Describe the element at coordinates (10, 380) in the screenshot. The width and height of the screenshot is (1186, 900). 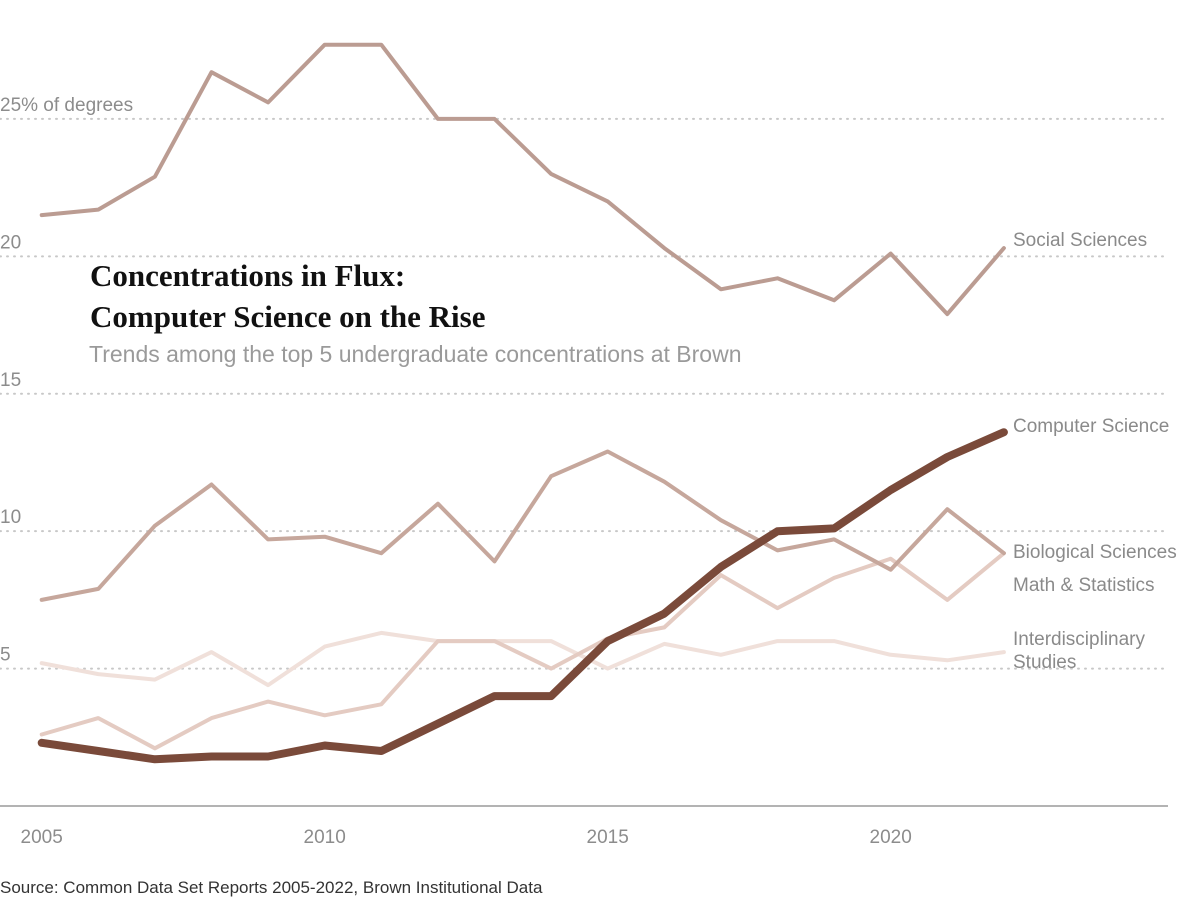
I see `y-tick-label: 15` at that location.